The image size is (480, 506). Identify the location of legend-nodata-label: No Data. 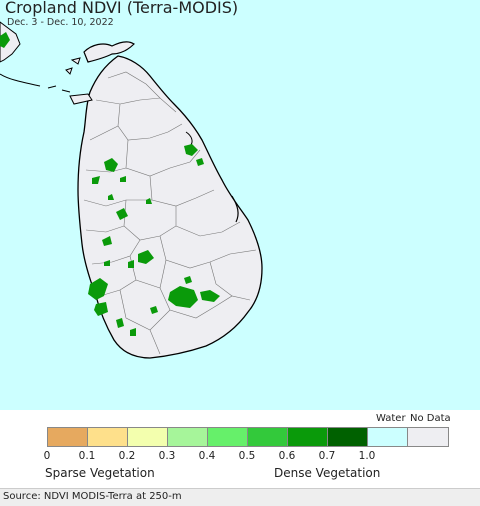
(430, 418).